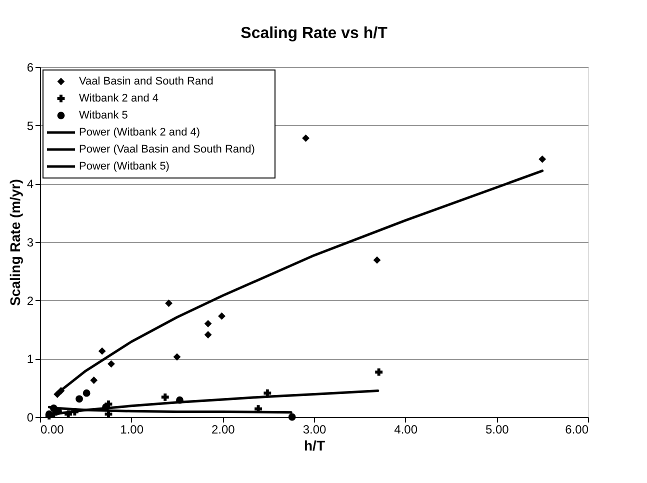 This screenshot has width=647, height=483. What do you see at coordinates (118, 98) in the screenshot?
I see `legend-label: Witbank 2 and 4` at bounding box center [118, 98].